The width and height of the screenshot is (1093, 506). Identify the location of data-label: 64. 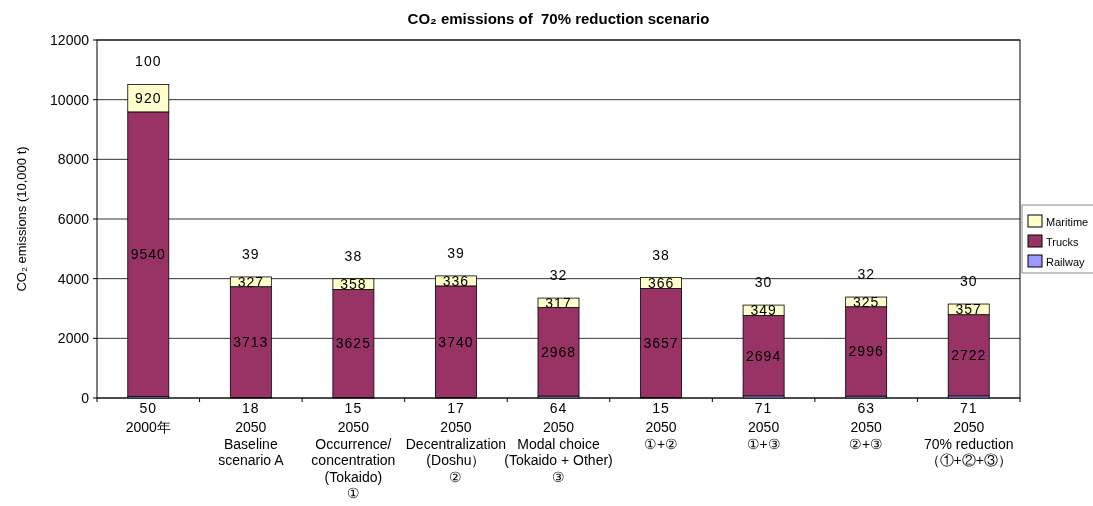
(558, 408).